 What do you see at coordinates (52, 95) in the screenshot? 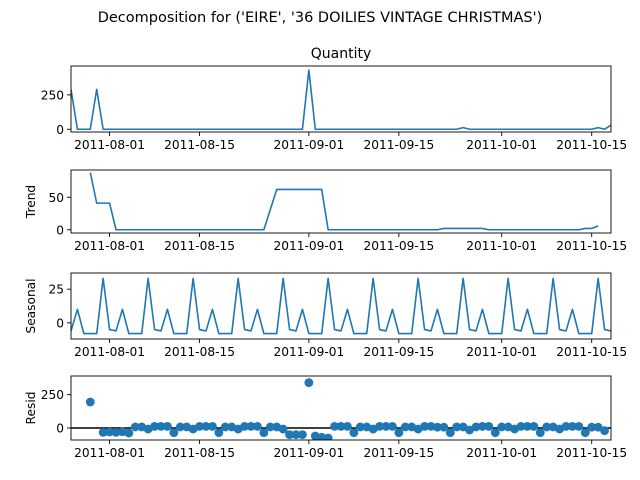
I see `observed-y-tick-label: 250` at bounding box center [52, 95].